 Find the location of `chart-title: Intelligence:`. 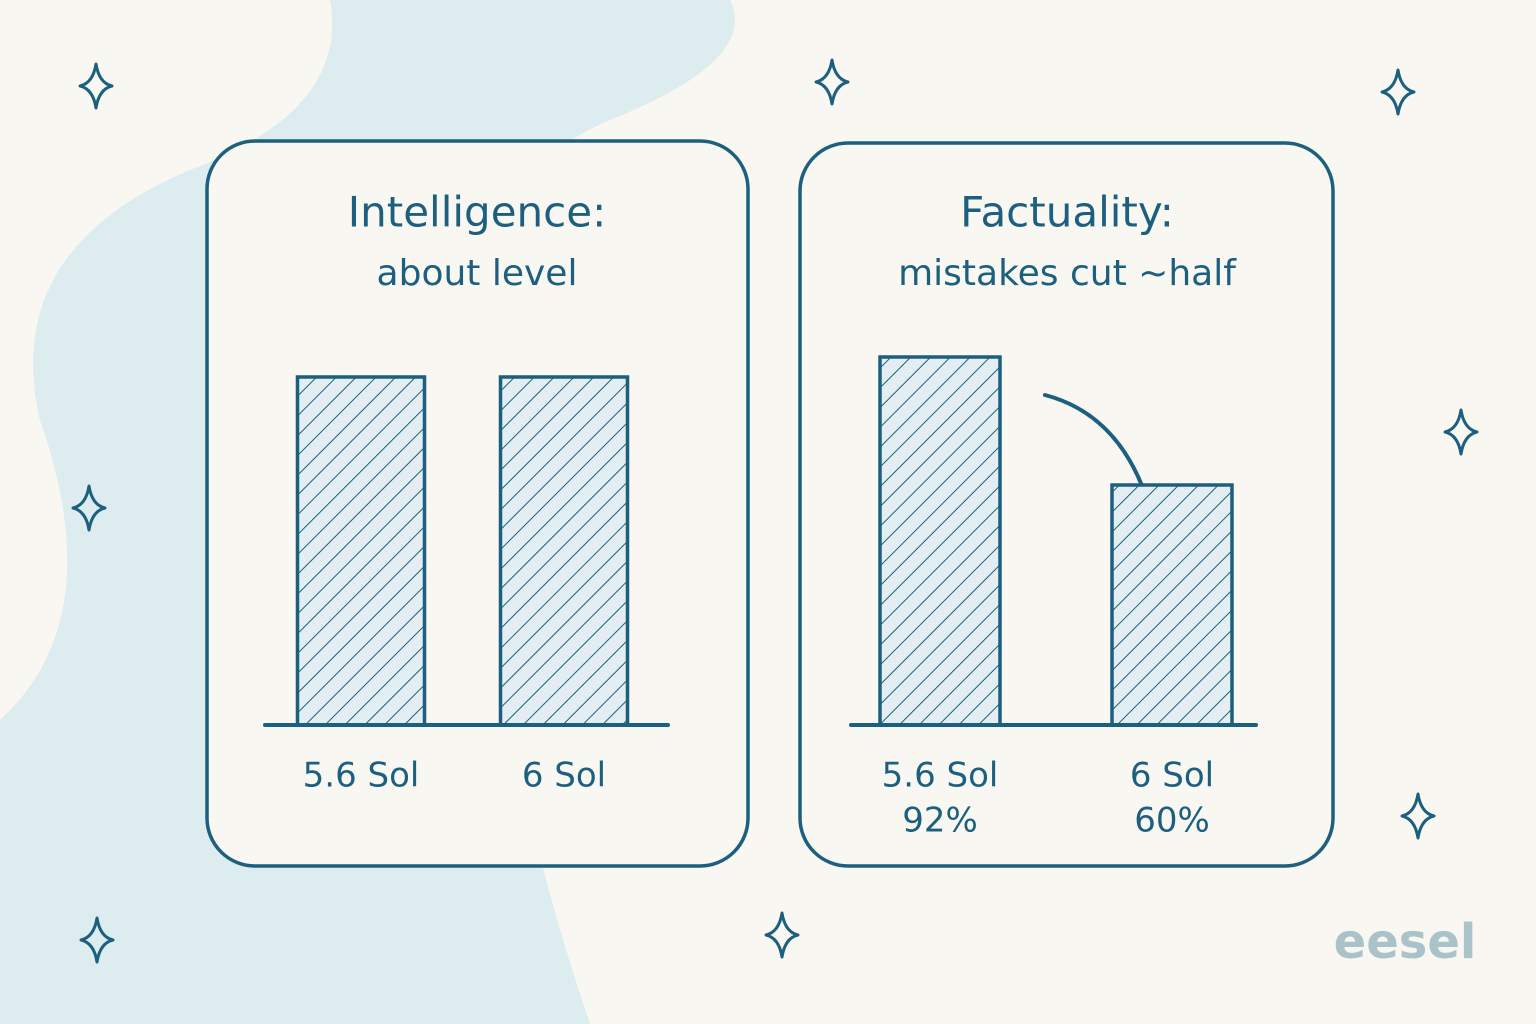

chart-title: Intelligence: is located at coordinates (477, 212).